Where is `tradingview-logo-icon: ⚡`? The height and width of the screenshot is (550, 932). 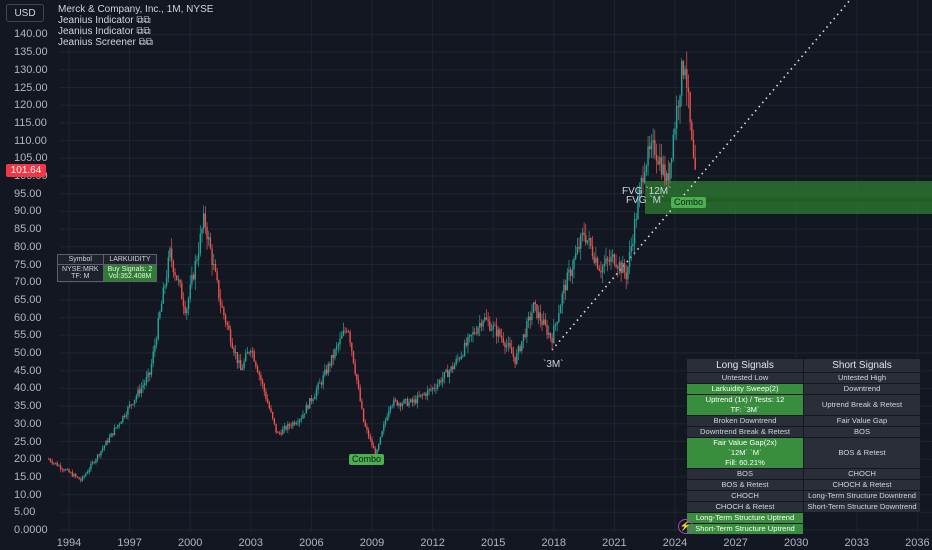 tradingview-logo-icon: ⚡ is located at coordinates (685, 526).